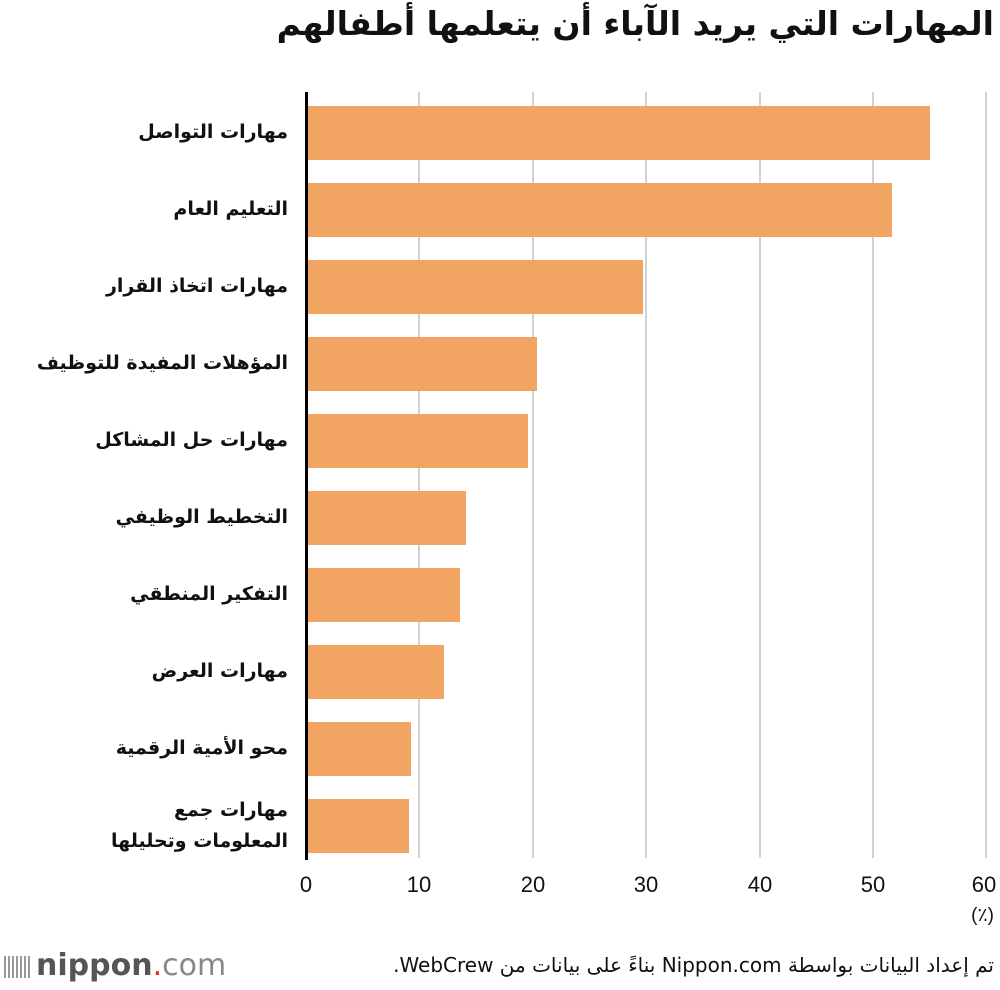  What do you see at coordinates (873, 884) in the screenshot?
I see `x-tick-label: 50` at bounding box center [873, 884].